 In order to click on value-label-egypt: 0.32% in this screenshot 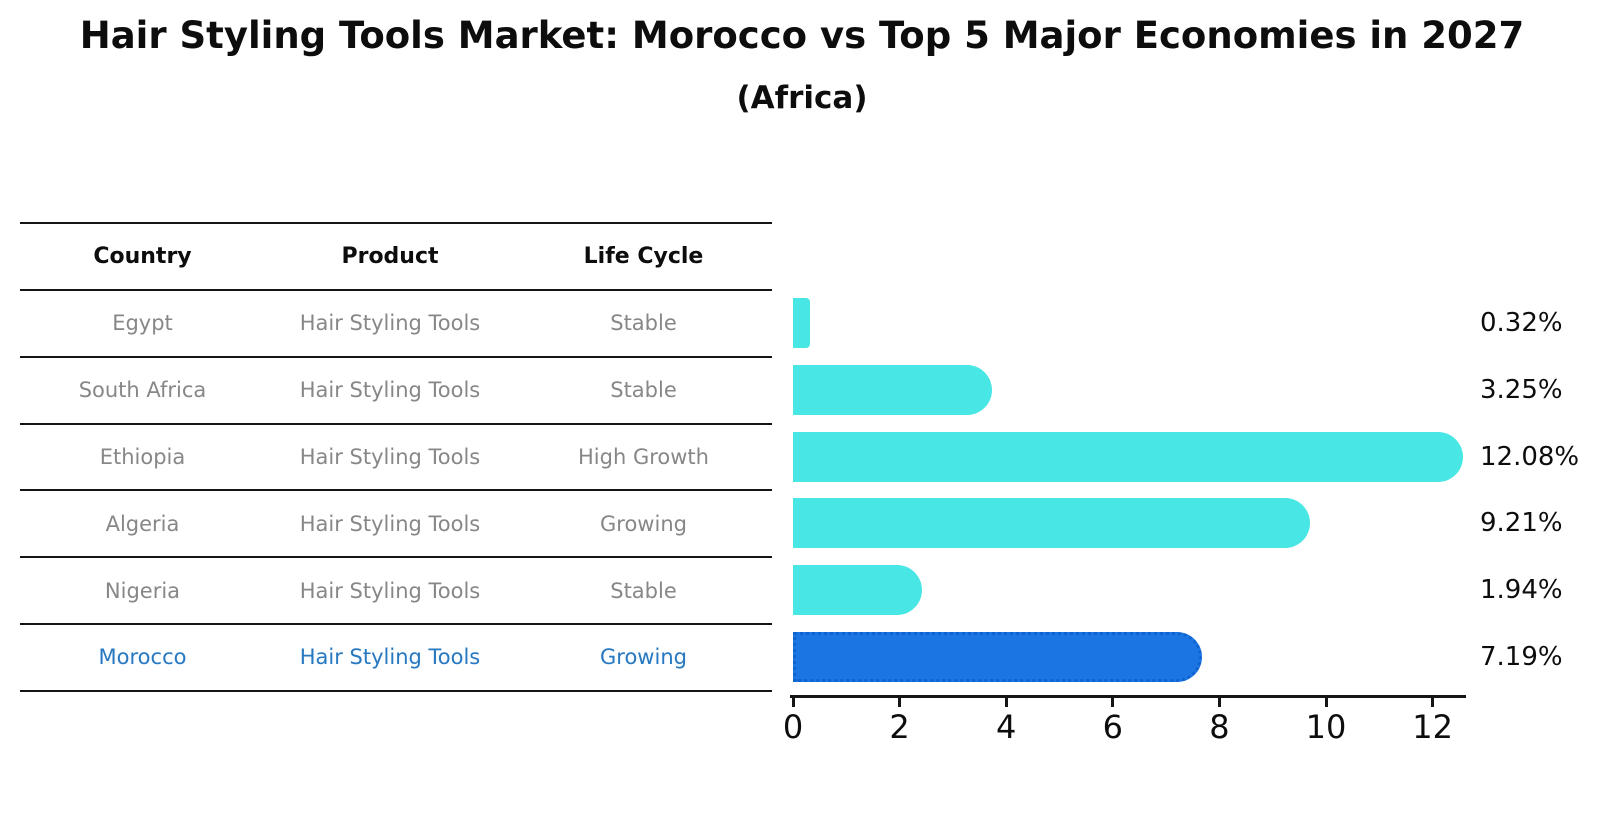, I will do `click(1521, 323)`.